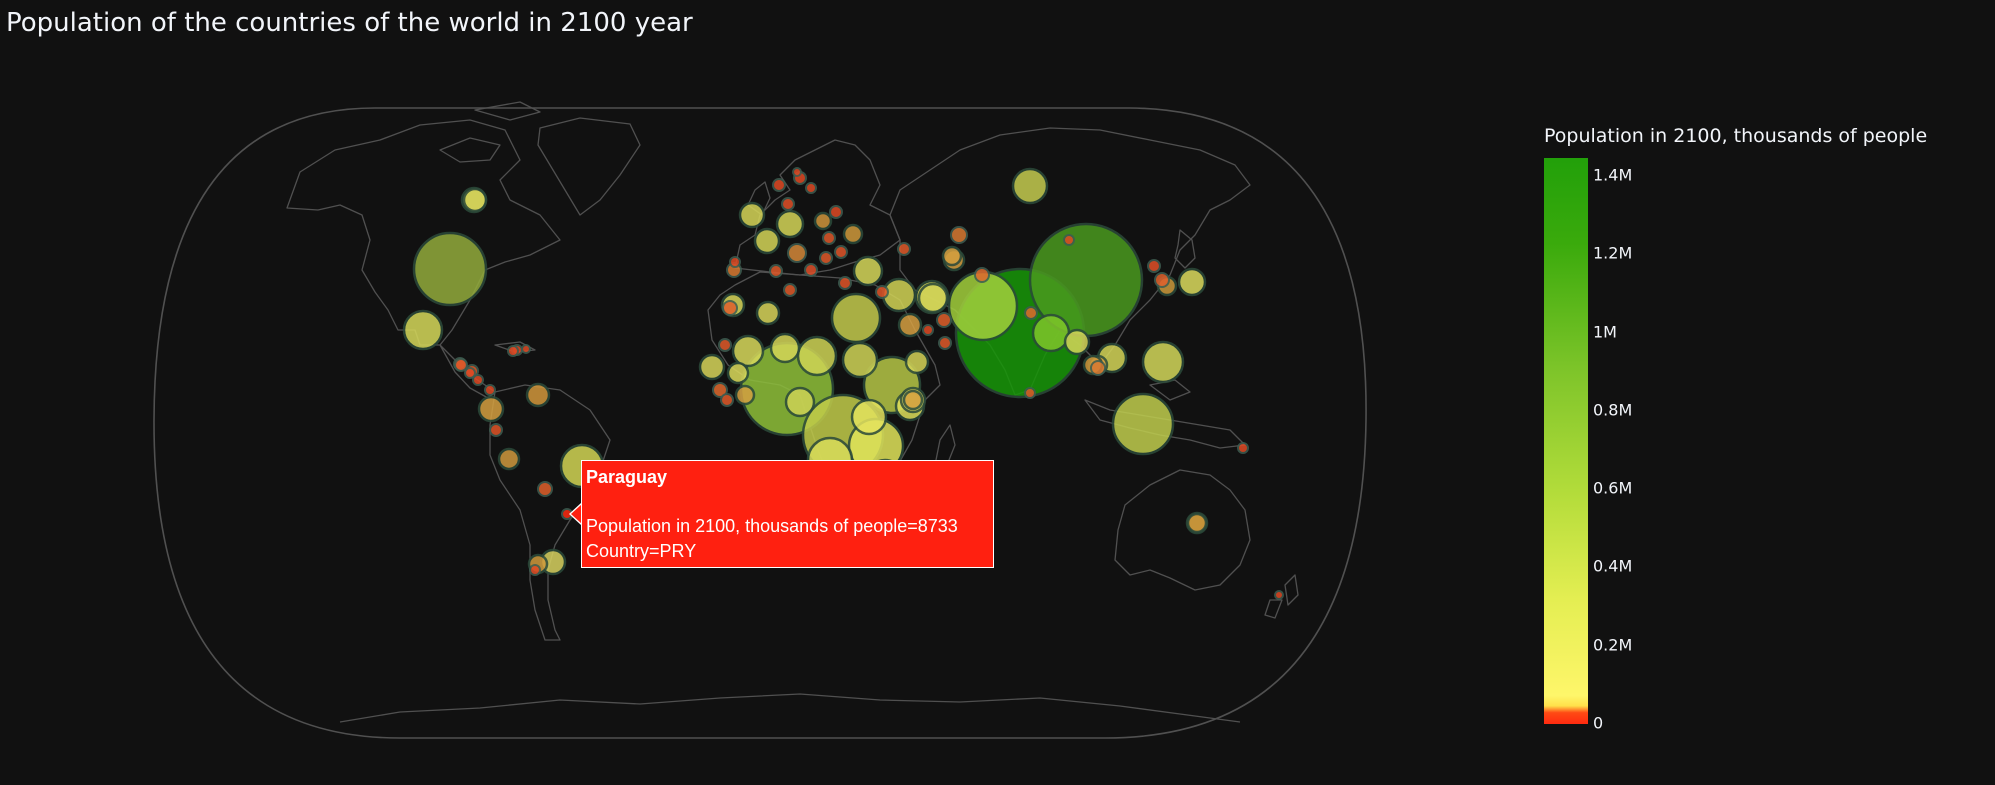  What do you see at coordinates (1098, 368) in the screenshot?
I see `bubble-laos` at bounding box center [1098, 368].